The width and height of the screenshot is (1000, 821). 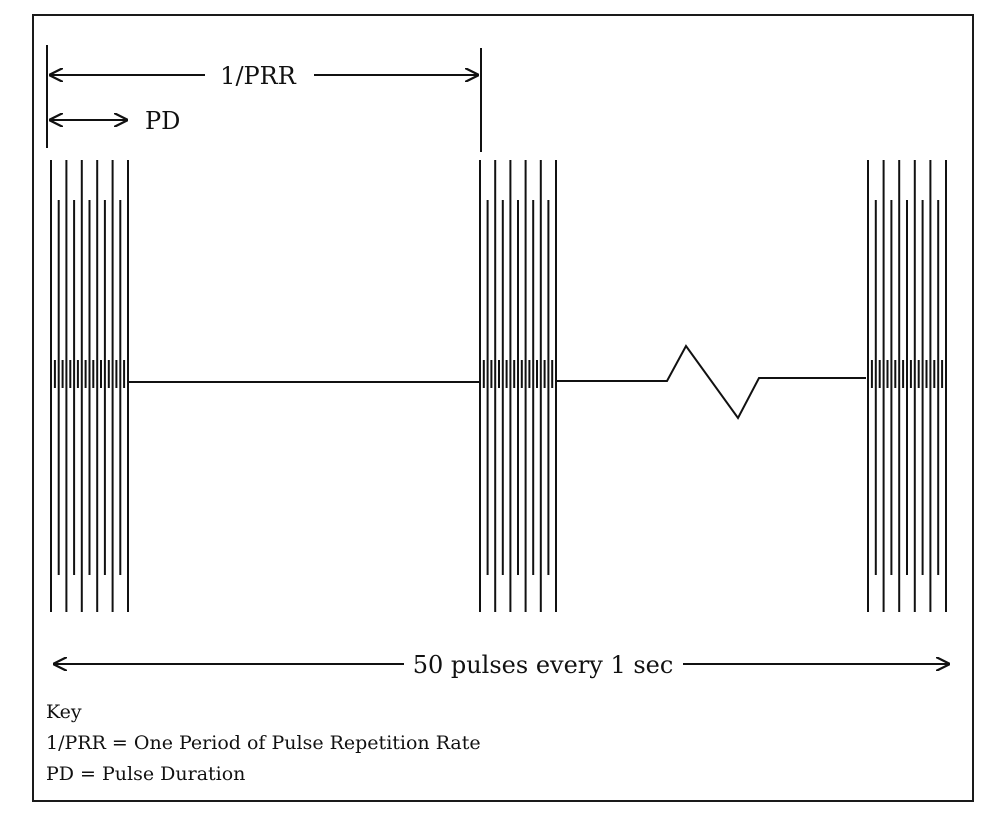 I want to click on key-title: Key, so click(x=64, y=712).